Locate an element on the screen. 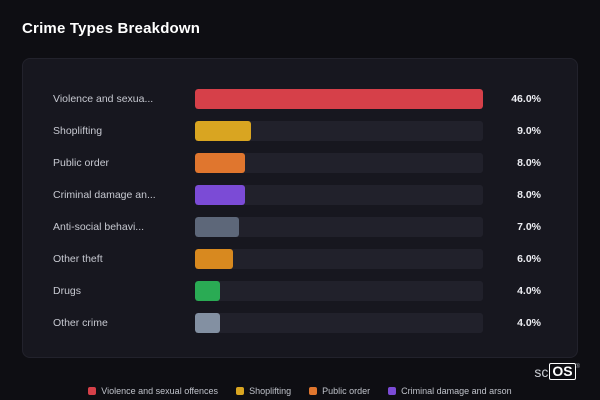 This screenshot has height=400, width=600. legend-item: Violence and sexual offences is located at coordinates (153, 391).